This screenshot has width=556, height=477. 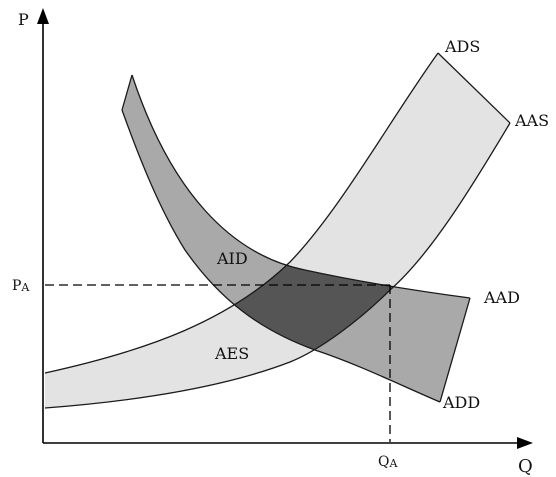 What do you see at coordinates (461, 402) in the screenshot?
I see `add-label: ADD` at bounding box center [461, 402].